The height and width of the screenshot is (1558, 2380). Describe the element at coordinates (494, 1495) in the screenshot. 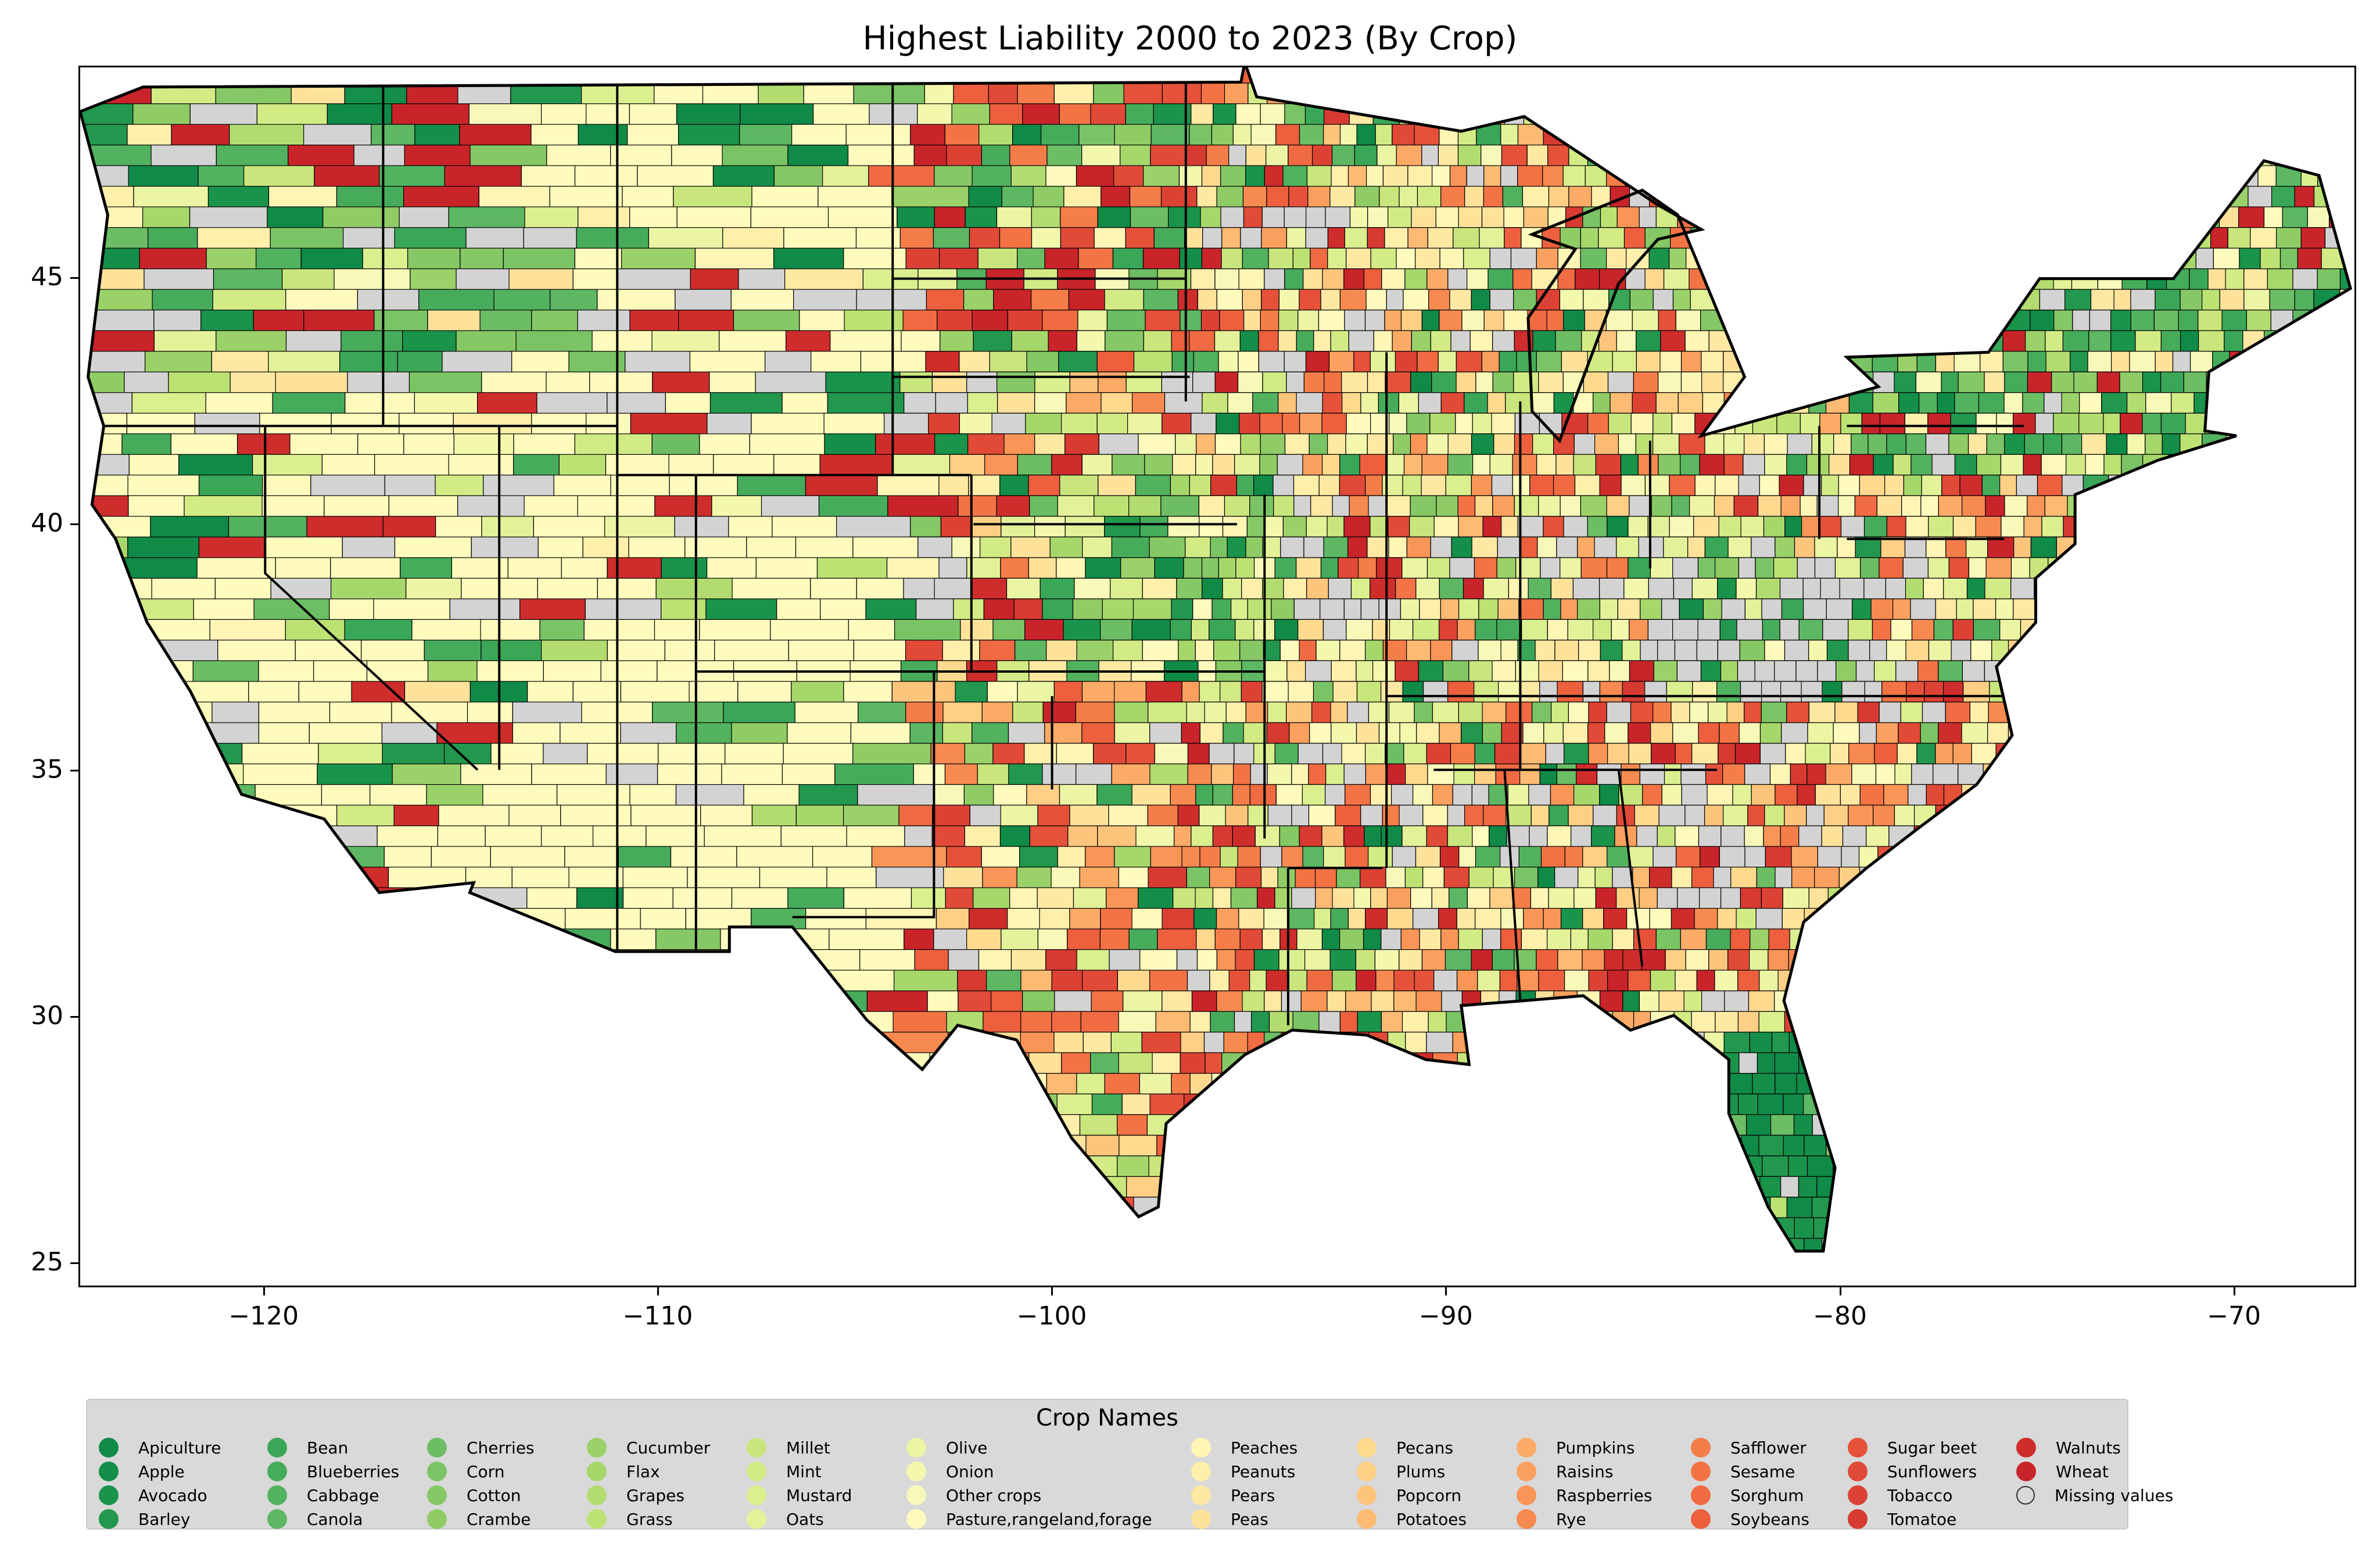

I see `legend-label: Cotton` at that location.